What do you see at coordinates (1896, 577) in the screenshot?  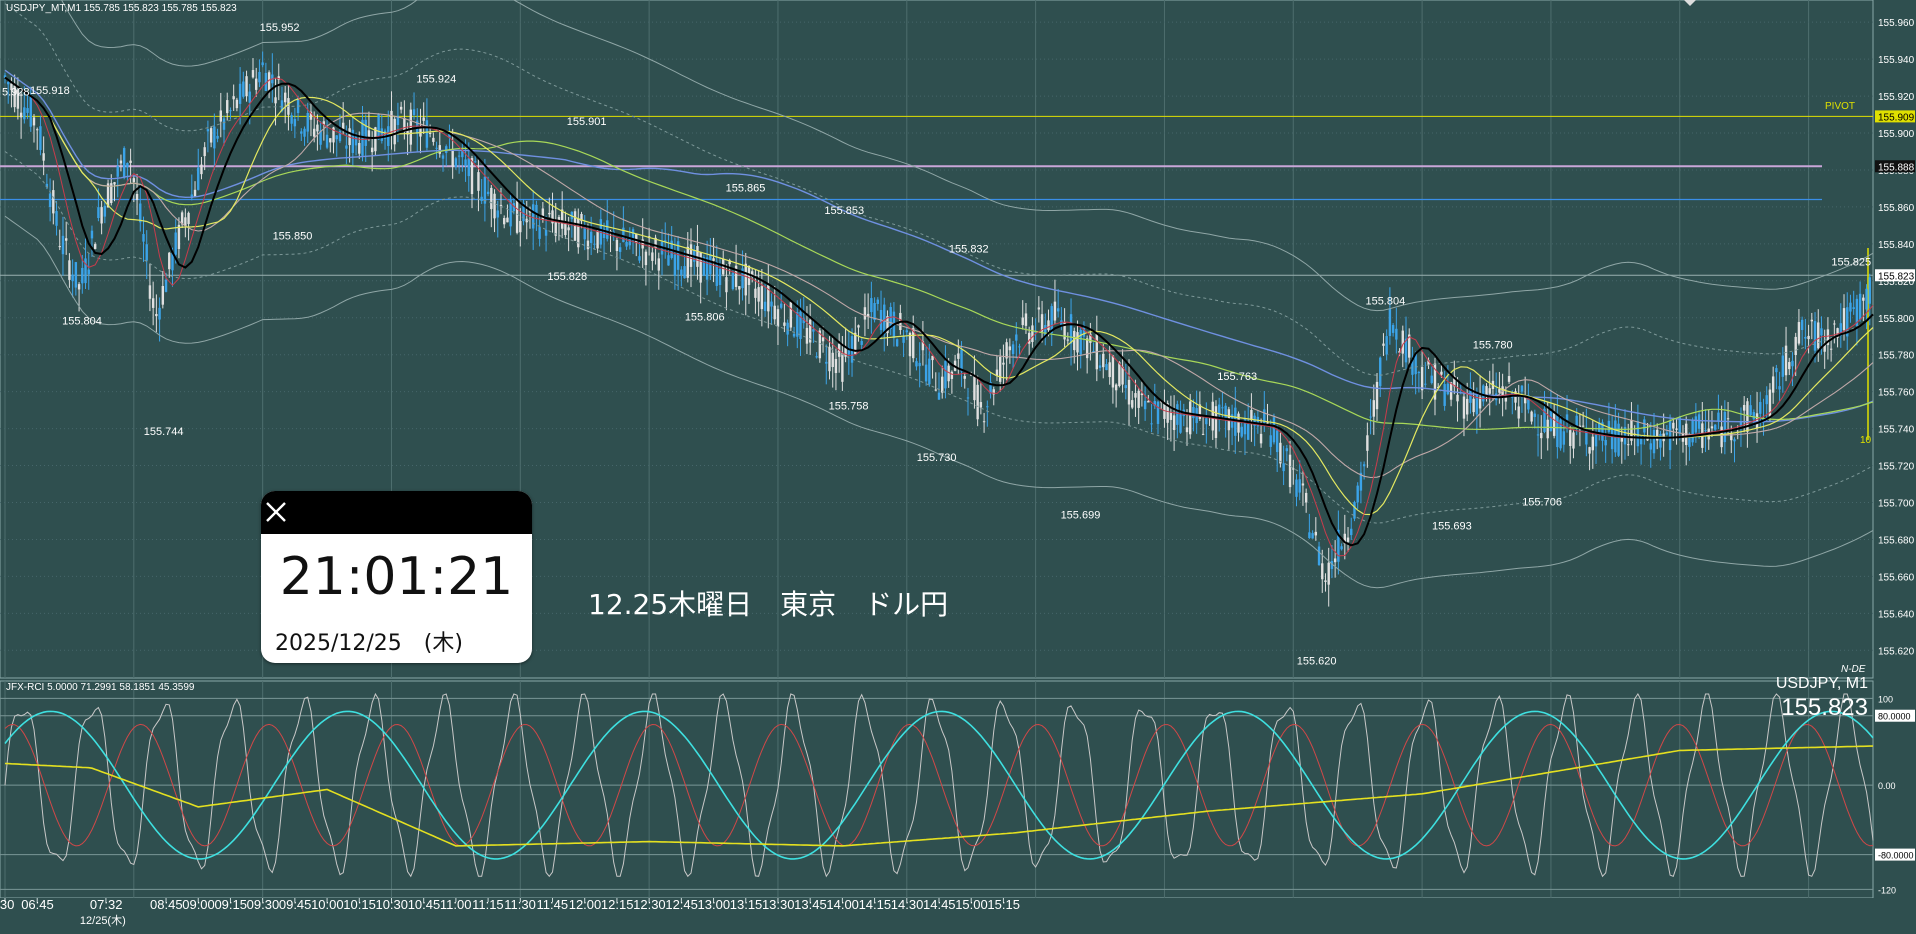 I see `price-tick: 155.660` at bounding box center [1896, 577].